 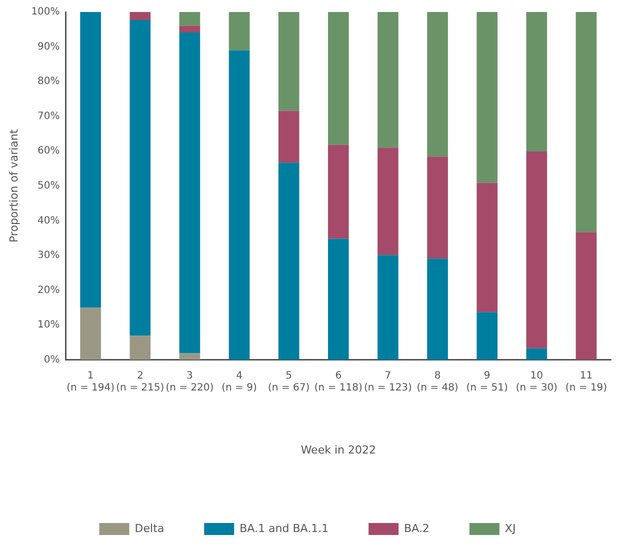 I want to click on x-tick-label: 6 (n = 118), so click(x=338, y=382).